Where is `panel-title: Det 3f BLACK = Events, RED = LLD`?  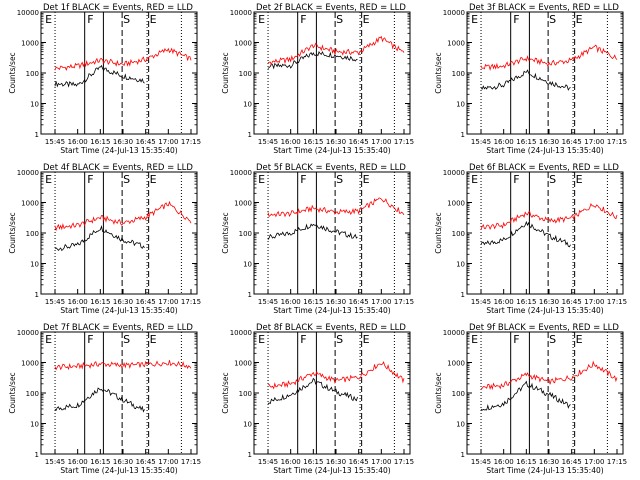 panel-title: Det 3f BLACK = Events, RED = LLD is located at coordinates (544, 8).